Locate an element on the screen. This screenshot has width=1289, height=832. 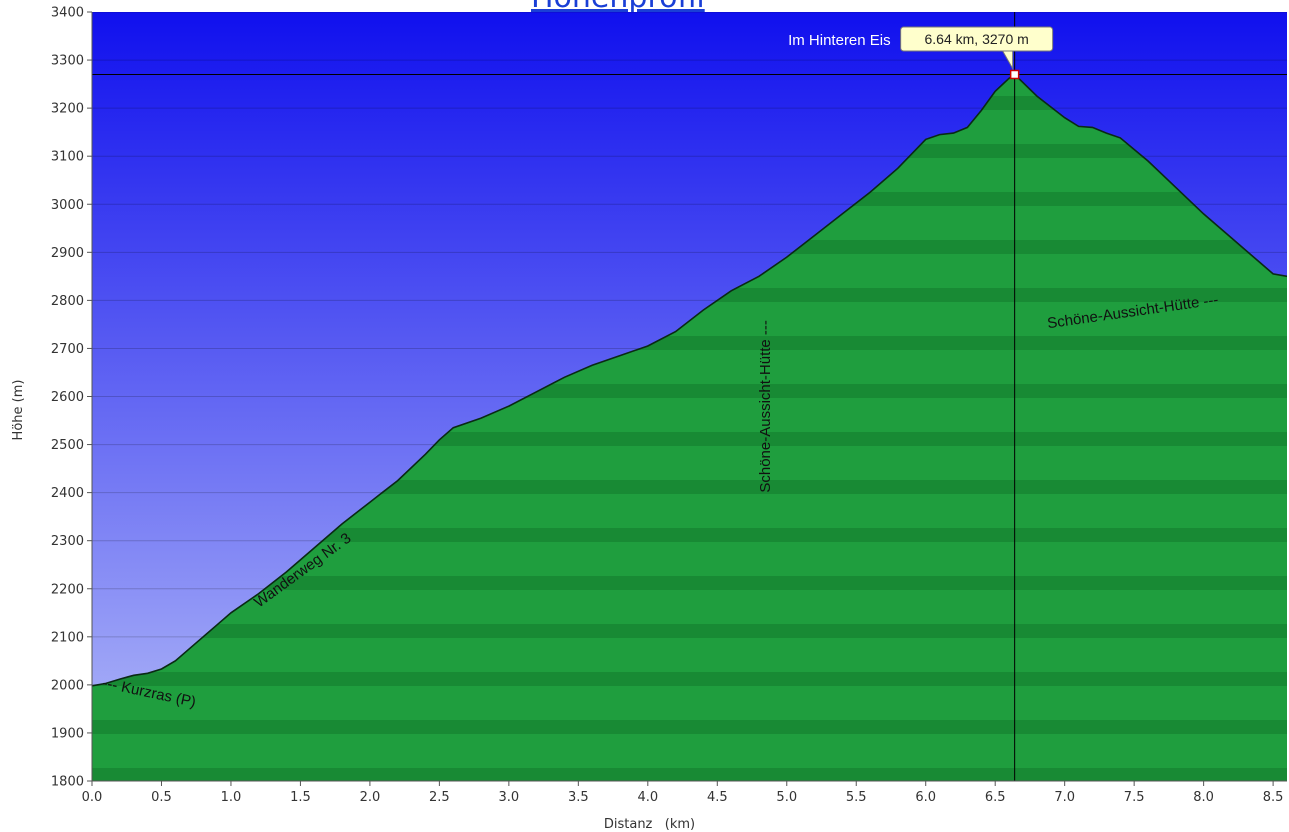
overlay: Im Hinteren Eis 6.64 km, 3270 m is located at coordinates (921, 53).